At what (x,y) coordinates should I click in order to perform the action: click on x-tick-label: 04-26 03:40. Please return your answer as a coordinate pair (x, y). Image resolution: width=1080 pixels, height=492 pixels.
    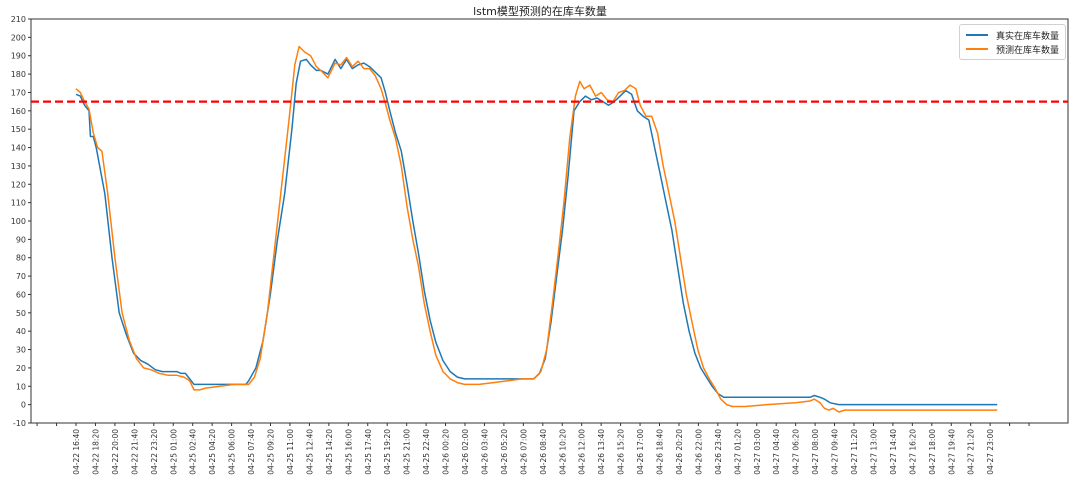
    Looking at the image, I should click on (484, 452).